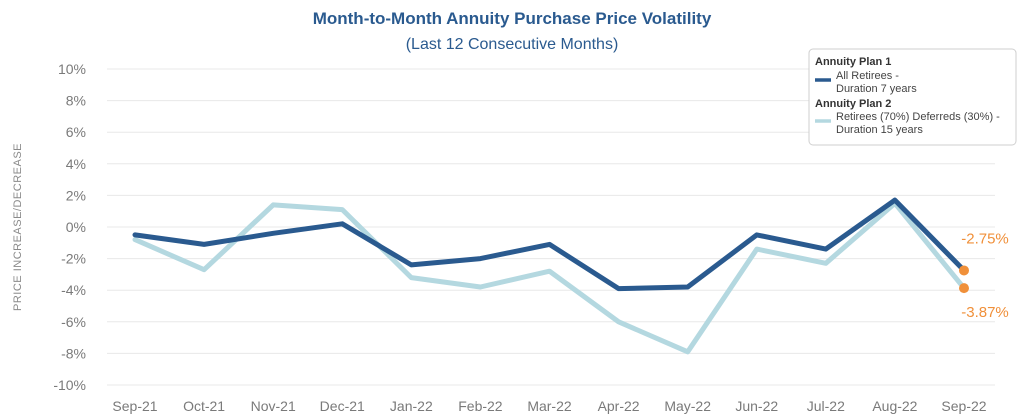  I want to click on chart-subtitle: (Last 12 Consecutive Months), so click(512, 44).